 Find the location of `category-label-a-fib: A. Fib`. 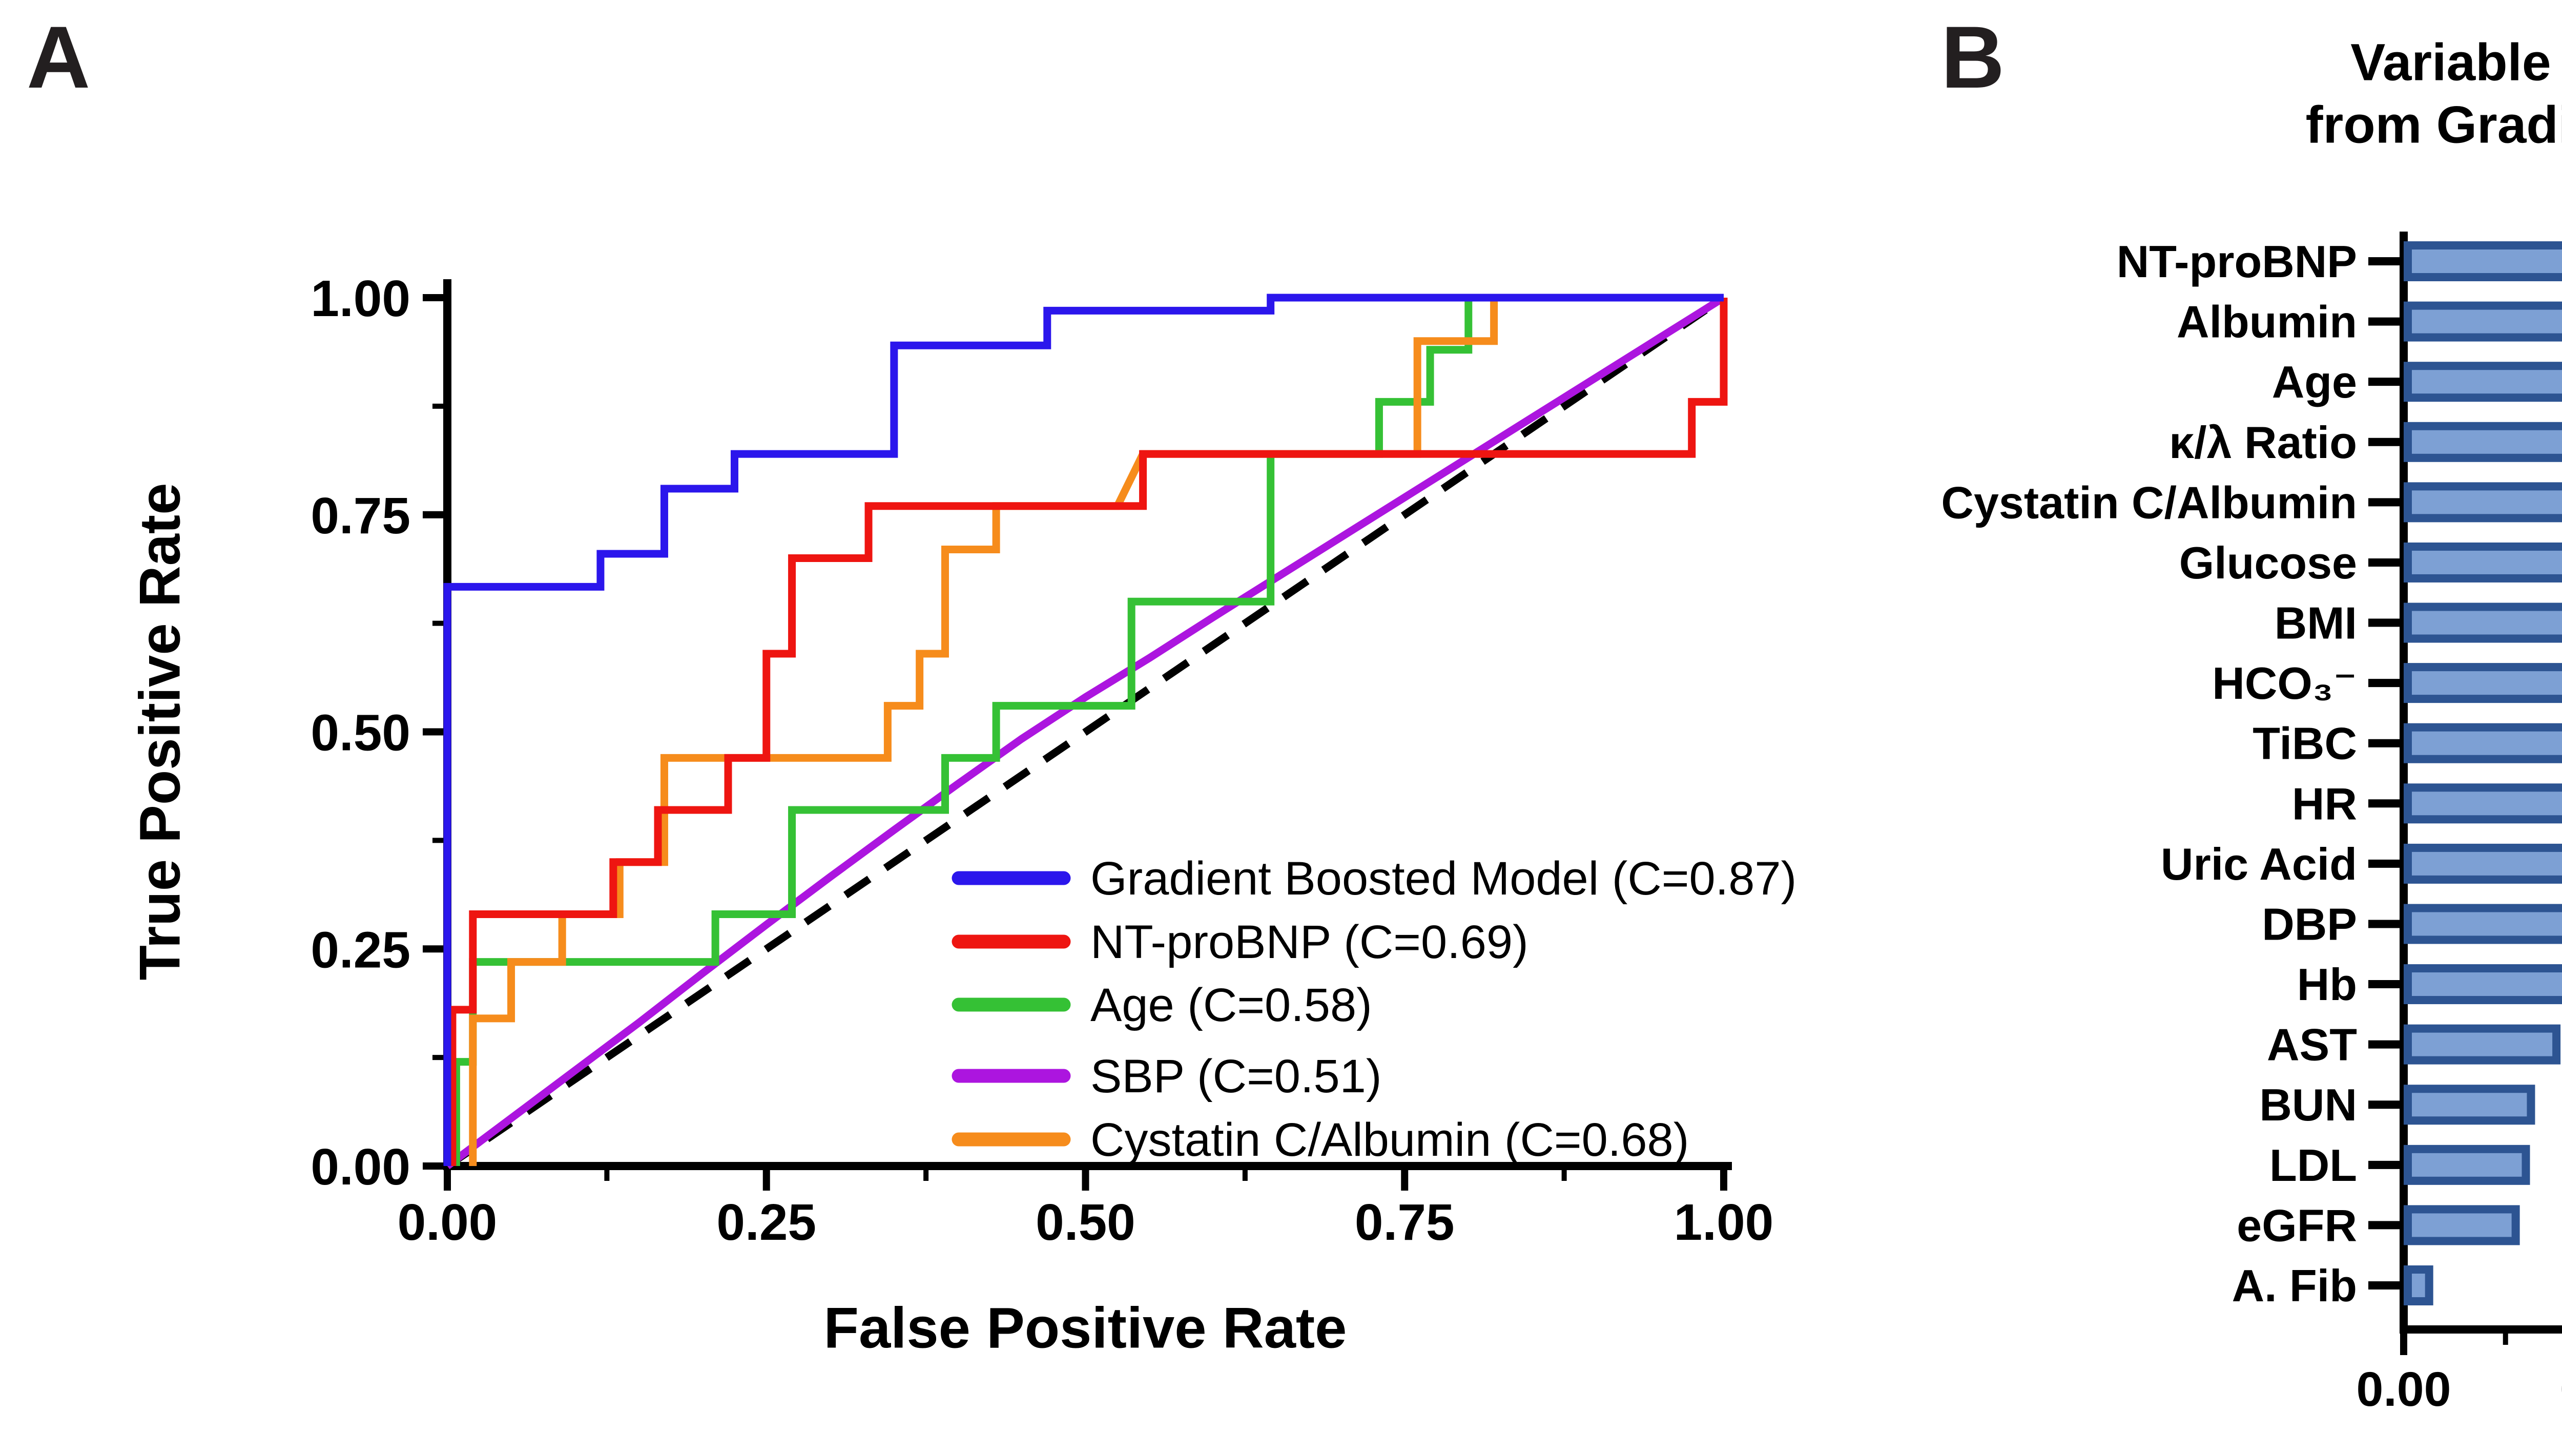

category-label-a-fib: A. Fib is located at coordinates (2294, 1285).